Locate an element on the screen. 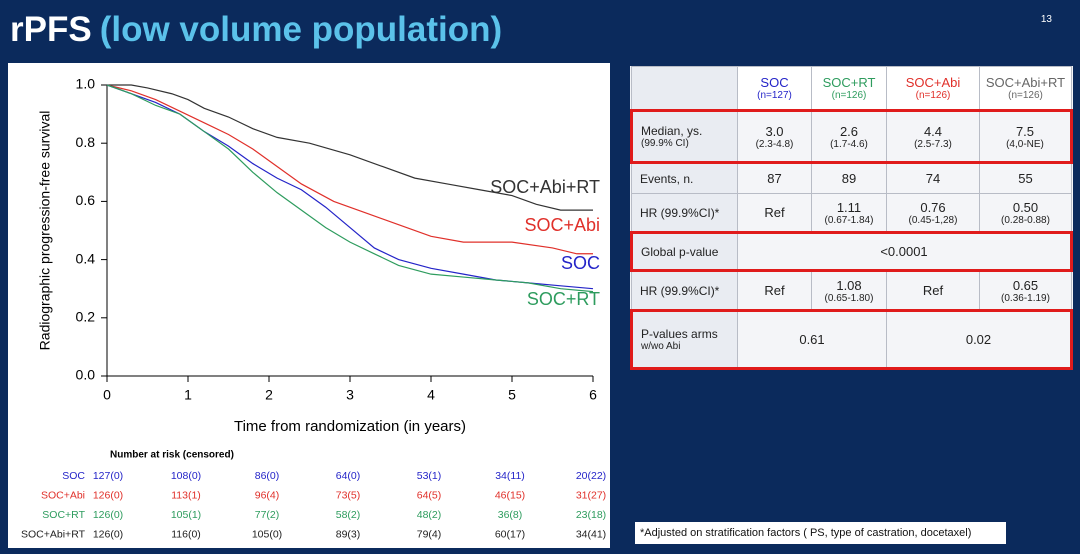 This screenshot has width=1080, height=554. table-cell: 1.08 (0.65-1.80) is located at coordinates (849, 290).